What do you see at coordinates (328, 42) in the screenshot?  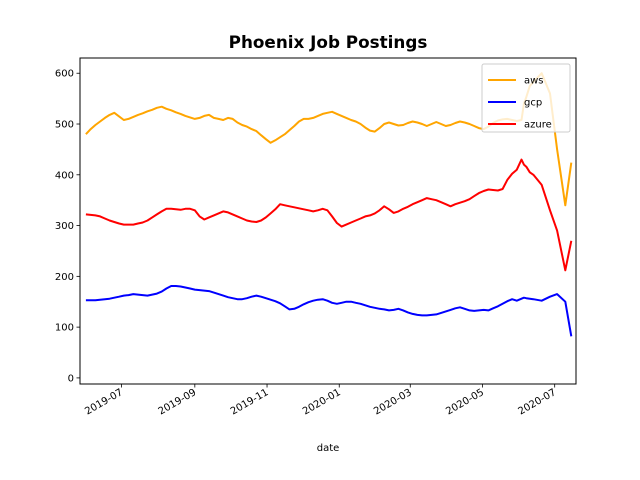 I see `chart-title: Phoenix Job Postings` at bounding box center [328, 42].